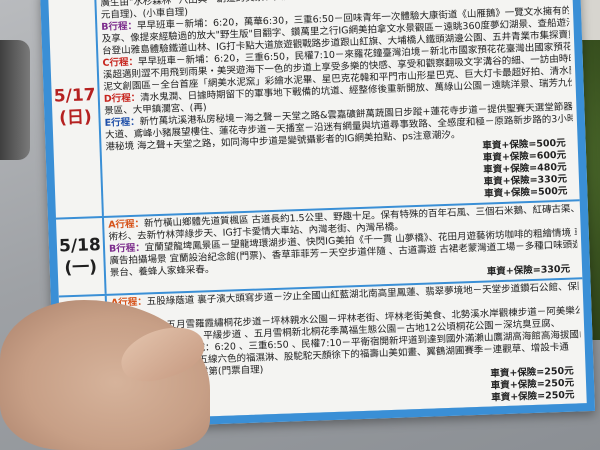 This screenshot has height=450, width=600. I want to click on option-label: D行程：, so click(122, 98).